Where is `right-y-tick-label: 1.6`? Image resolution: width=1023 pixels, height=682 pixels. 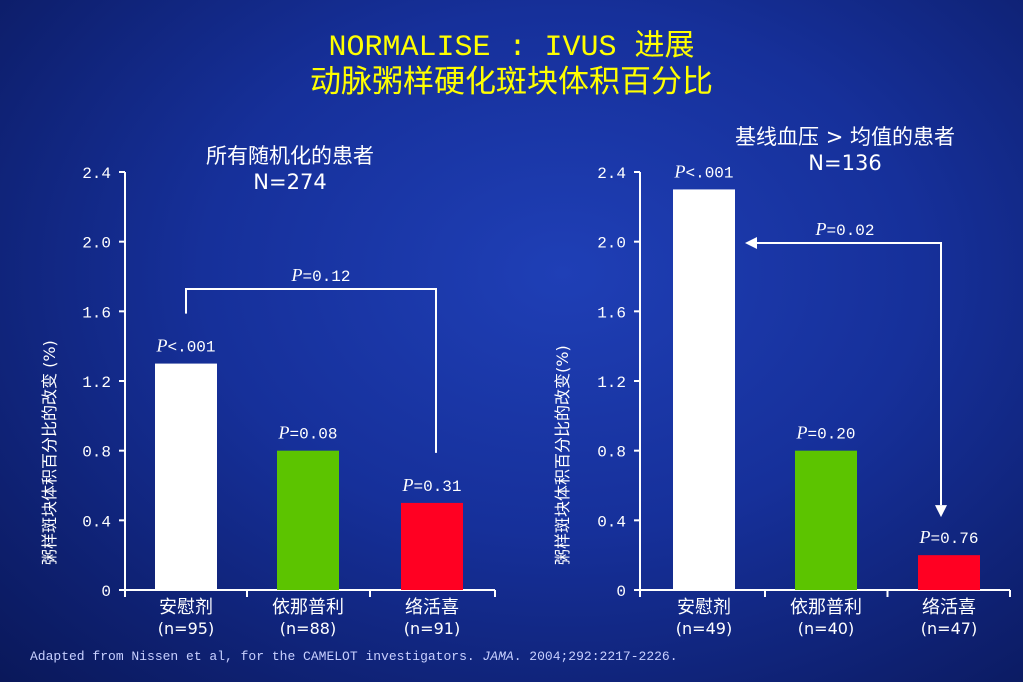 right-y-tick-label: 1.6 is located at coordinates (611, 313).